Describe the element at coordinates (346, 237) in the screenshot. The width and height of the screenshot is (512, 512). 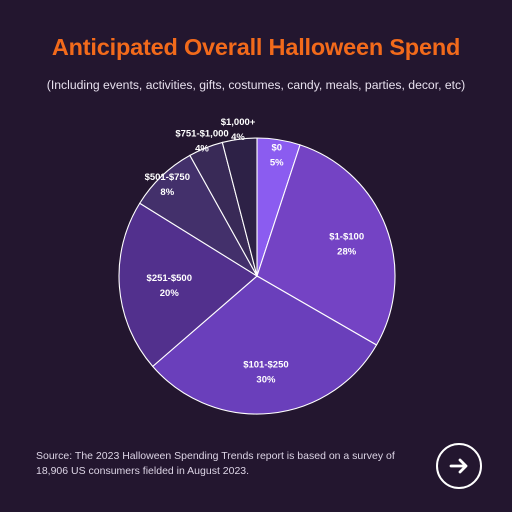
I see `slice-category-label: $1-$100` at that location.